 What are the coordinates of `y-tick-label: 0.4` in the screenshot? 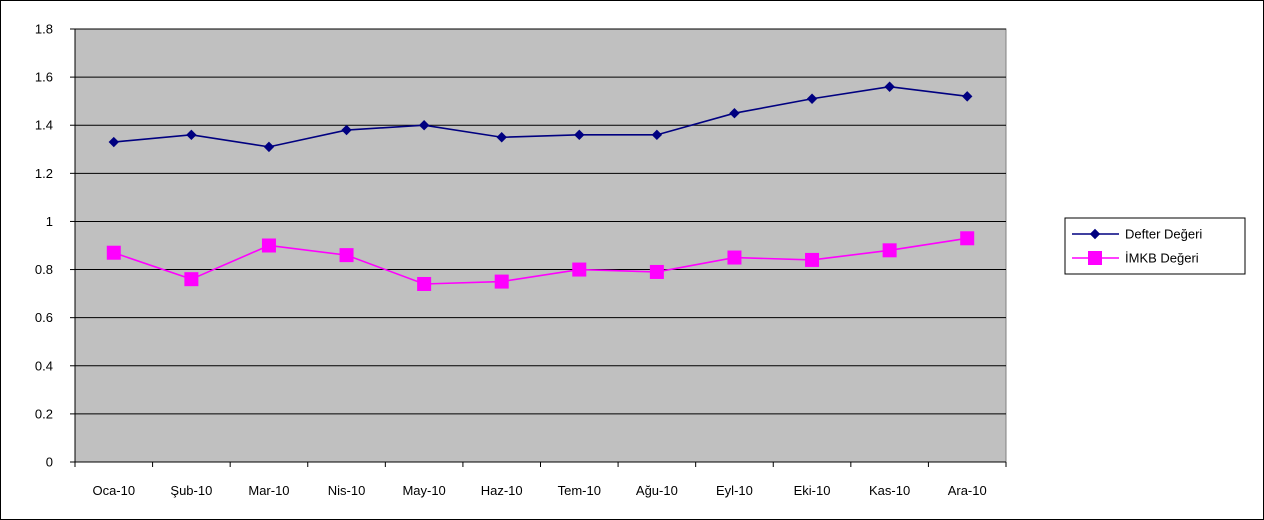 It's located at (44, 365).